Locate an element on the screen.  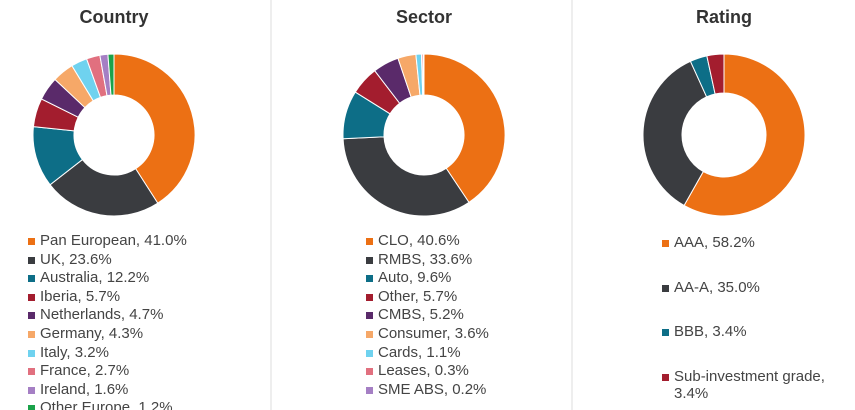
legend-label: CMBS, 5.2% is located at coordinates (421, 315).